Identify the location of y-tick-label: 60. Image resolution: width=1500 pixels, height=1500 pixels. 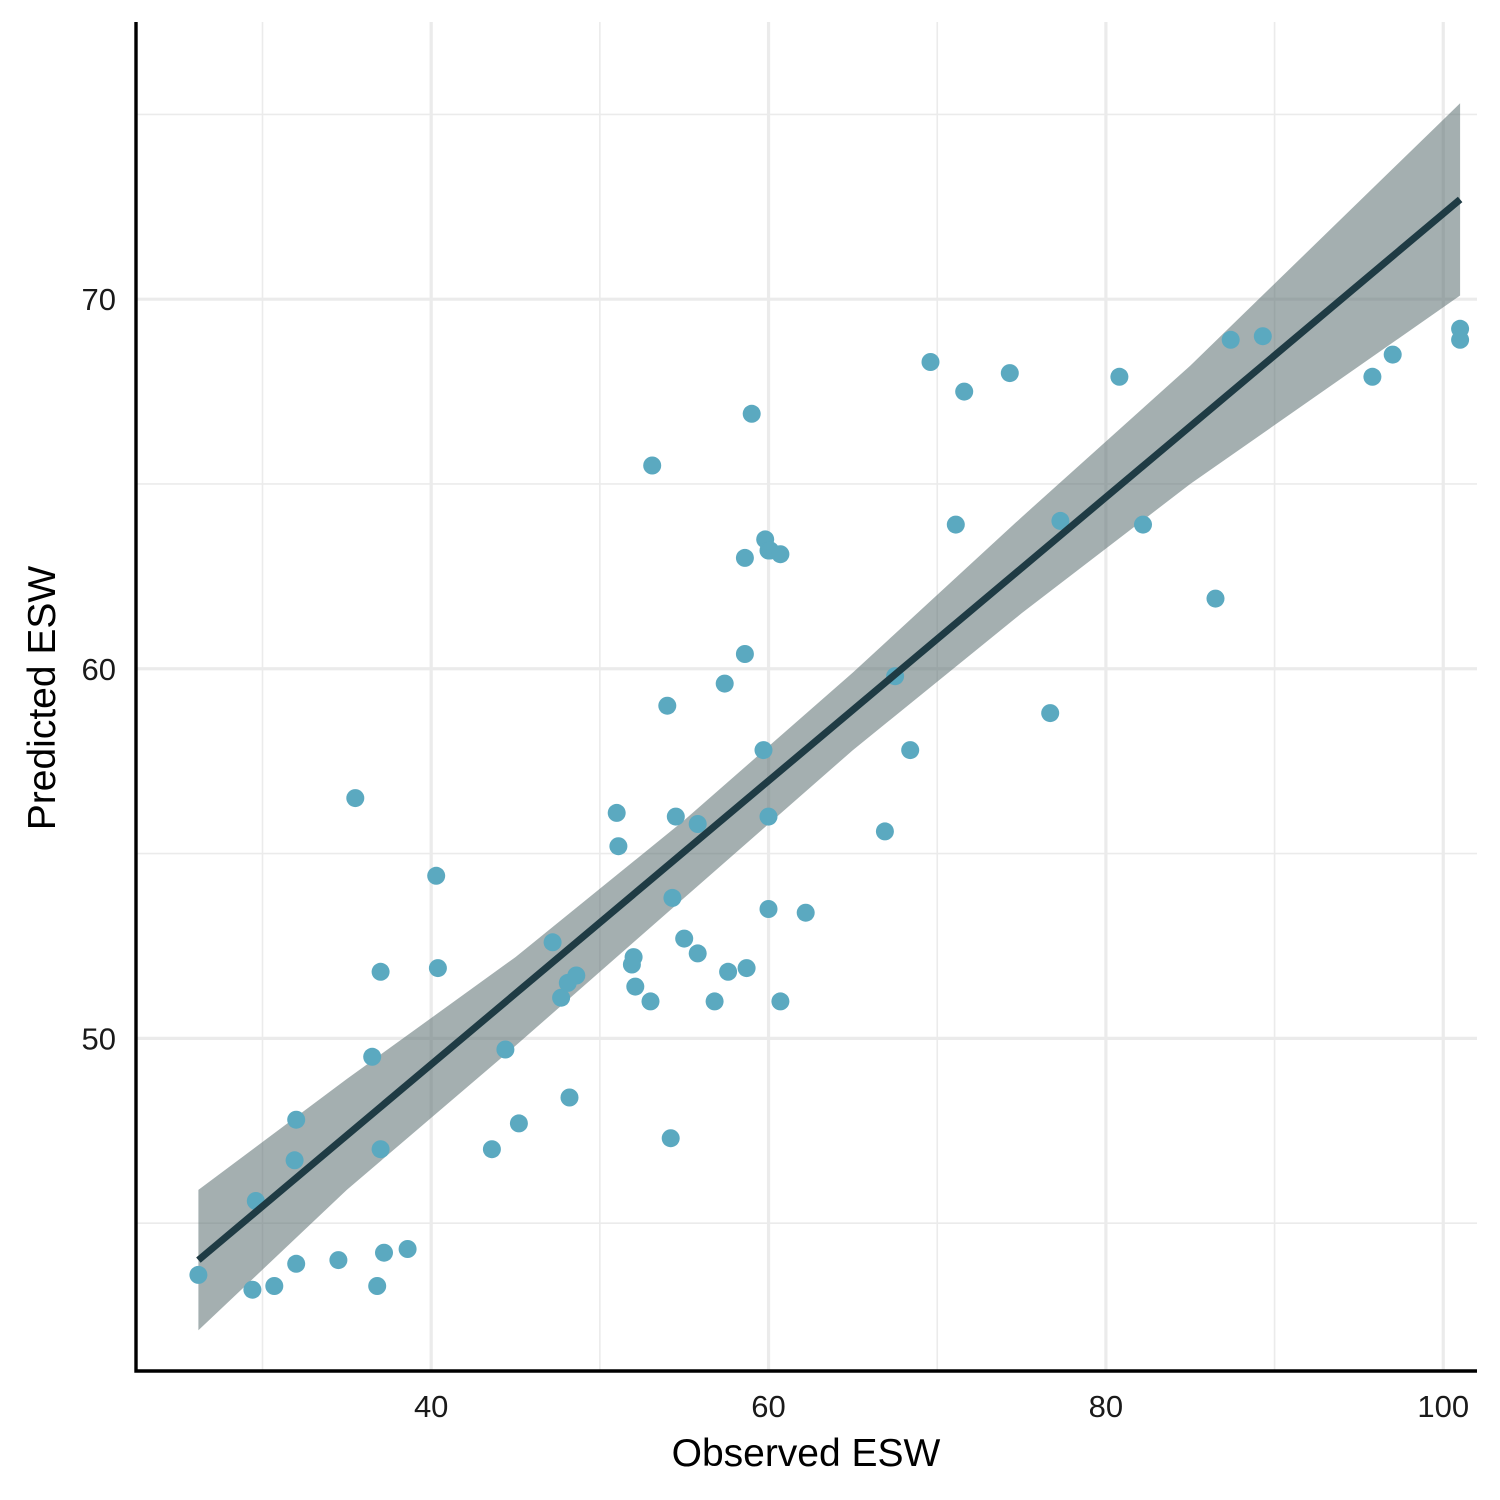
(99, 669).